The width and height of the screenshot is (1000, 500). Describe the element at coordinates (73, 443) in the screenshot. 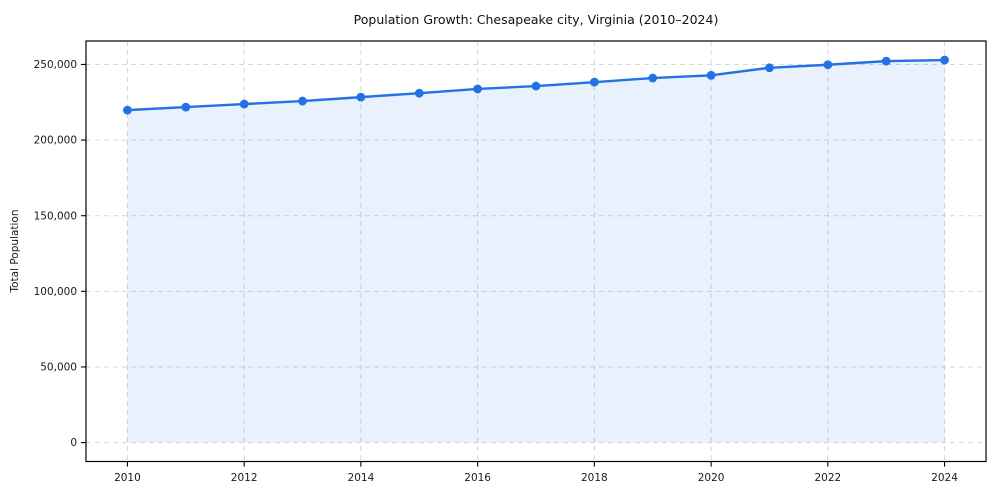

I see `y-tick-label: 0` at that location.